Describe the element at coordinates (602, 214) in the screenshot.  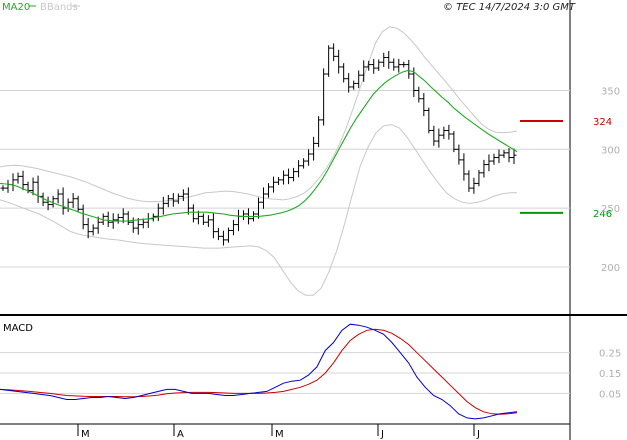
I see `support-level-label: 246` at that location.